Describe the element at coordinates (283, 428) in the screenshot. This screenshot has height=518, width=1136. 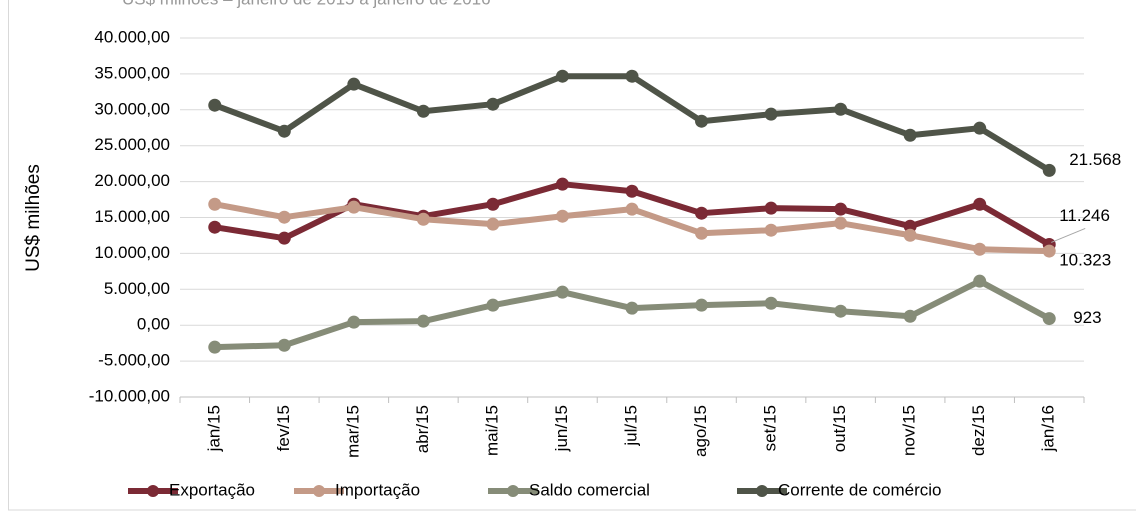
I see `x-tick-label: fev/15` at that location.